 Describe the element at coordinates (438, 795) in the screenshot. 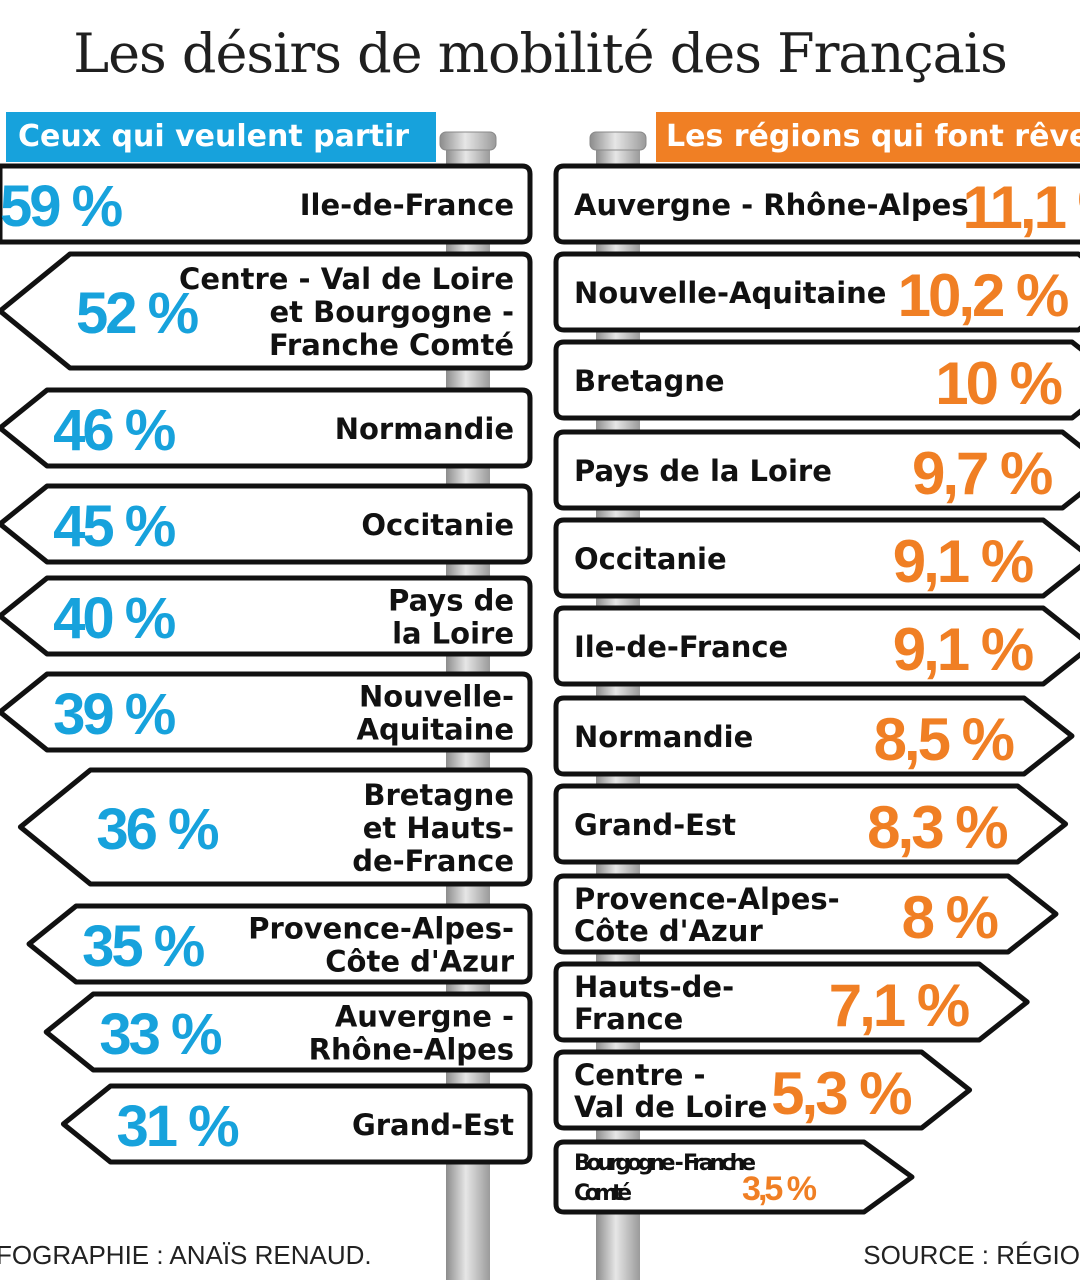

I see `left-region-label: Bretagne` at that location.